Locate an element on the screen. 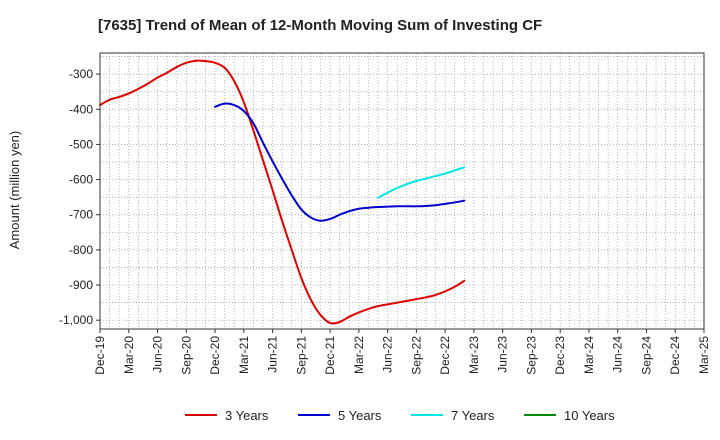 This screenshot has height=440, width=720. legend-item: 7 Years is located at coordinates (453, 415).